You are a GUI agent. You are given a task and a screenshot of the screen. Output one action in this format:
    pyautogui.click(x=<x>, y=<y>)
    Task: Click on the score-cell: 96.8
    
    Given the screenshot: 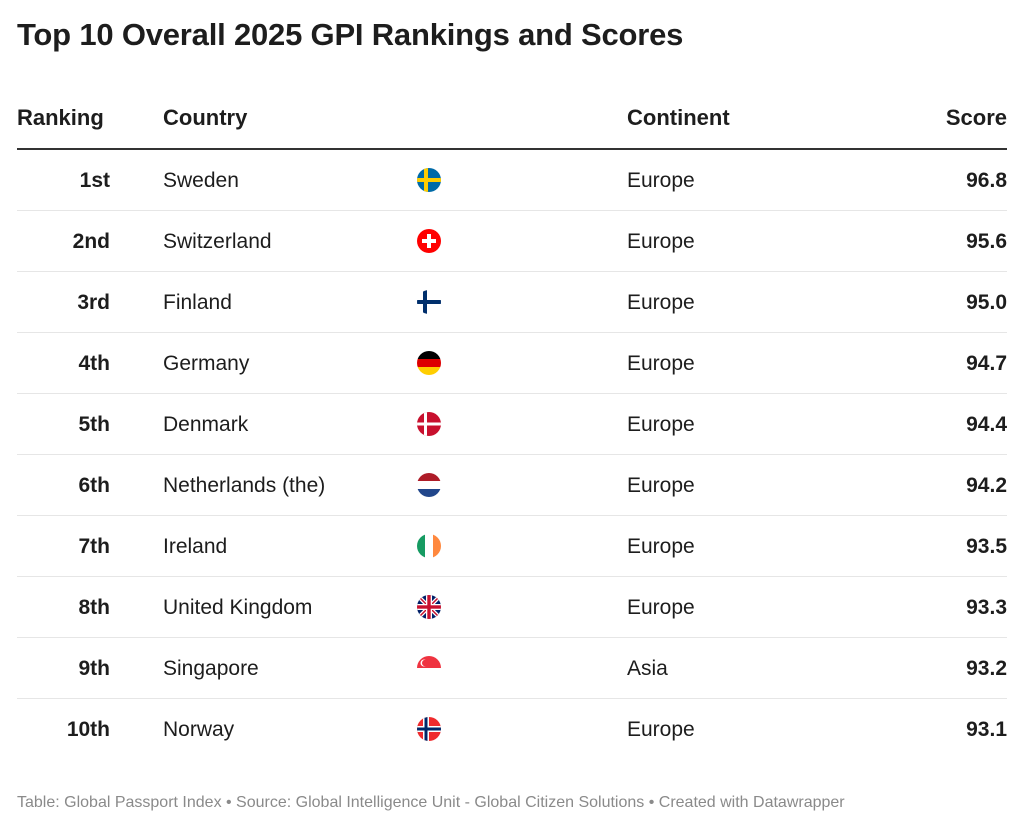 What is the action you would take?
    pyautogui.click(x=986, y=180)
    